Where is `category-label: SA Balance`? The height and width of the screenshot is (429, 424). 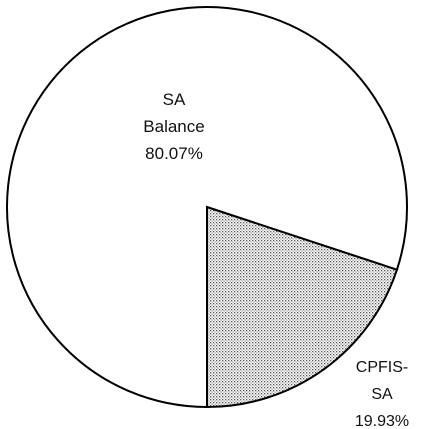
category-label: SA Balance is located at coordinates (174, 113).